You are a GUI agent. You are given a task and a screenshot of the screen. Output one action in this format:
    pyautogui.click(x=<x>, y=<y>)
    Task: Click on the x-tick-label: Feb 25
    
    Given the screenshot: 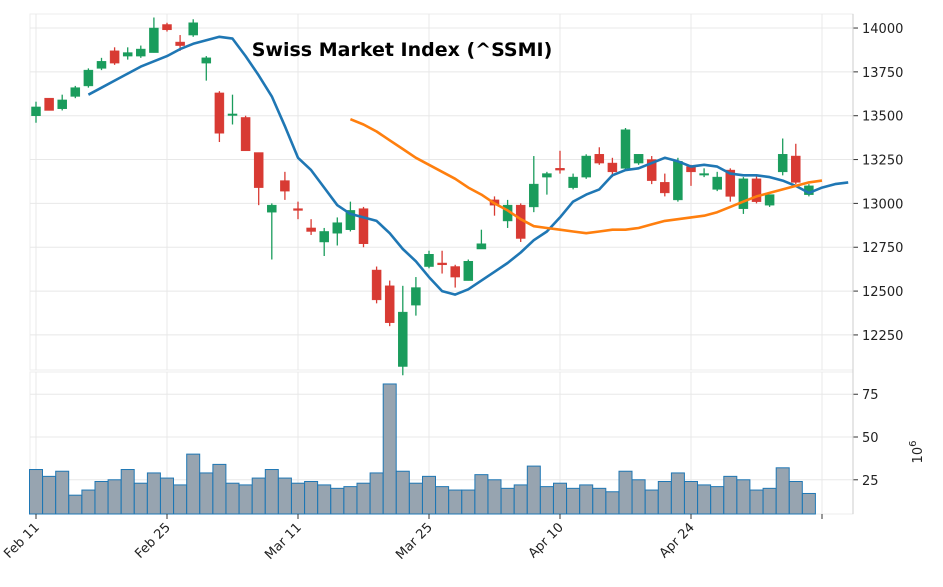 What is the action you would take?
    pyautogui.click(x=153, y=541)
    